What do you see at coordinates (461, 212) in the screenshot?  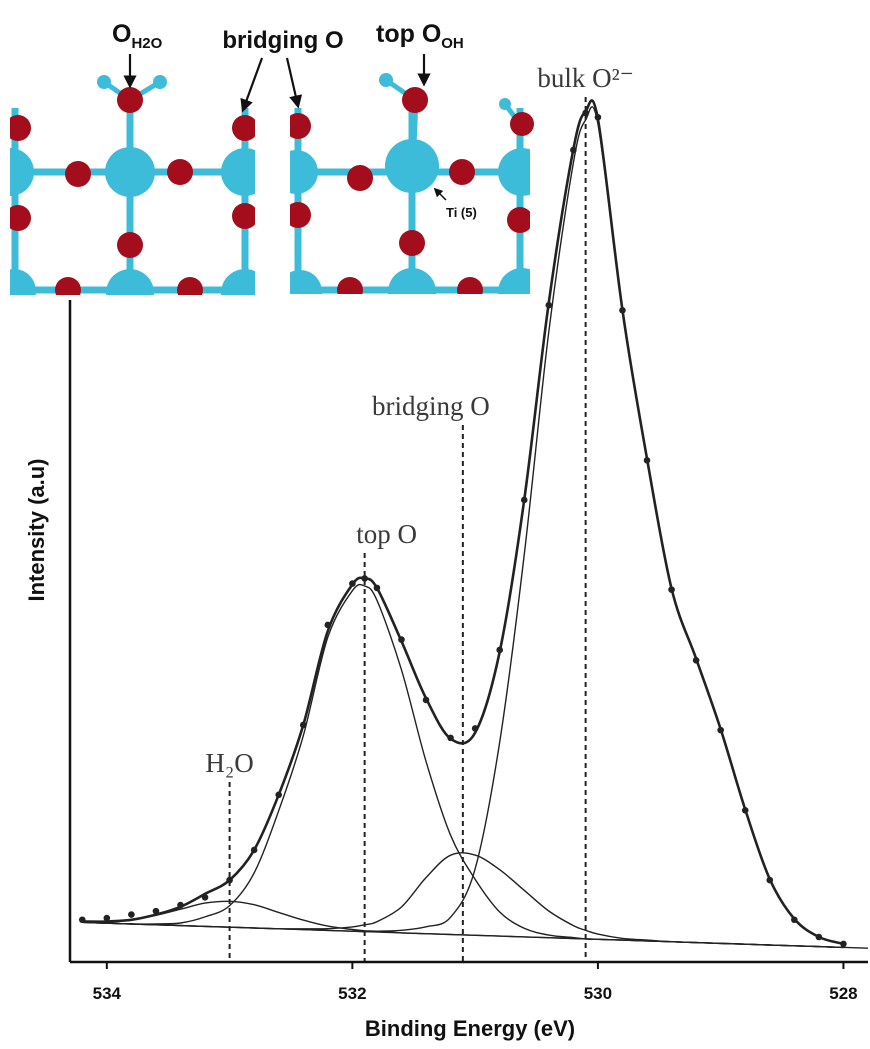 I see `inset-label: Ti (5)` at bounding box center [461, 212].